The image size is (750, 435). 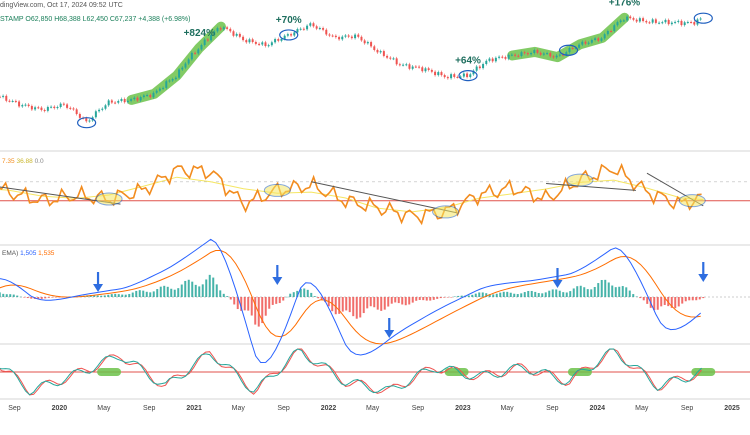 I want to click on macd-values: EMA) 1,505 1,535, so click(x=28, y=253).